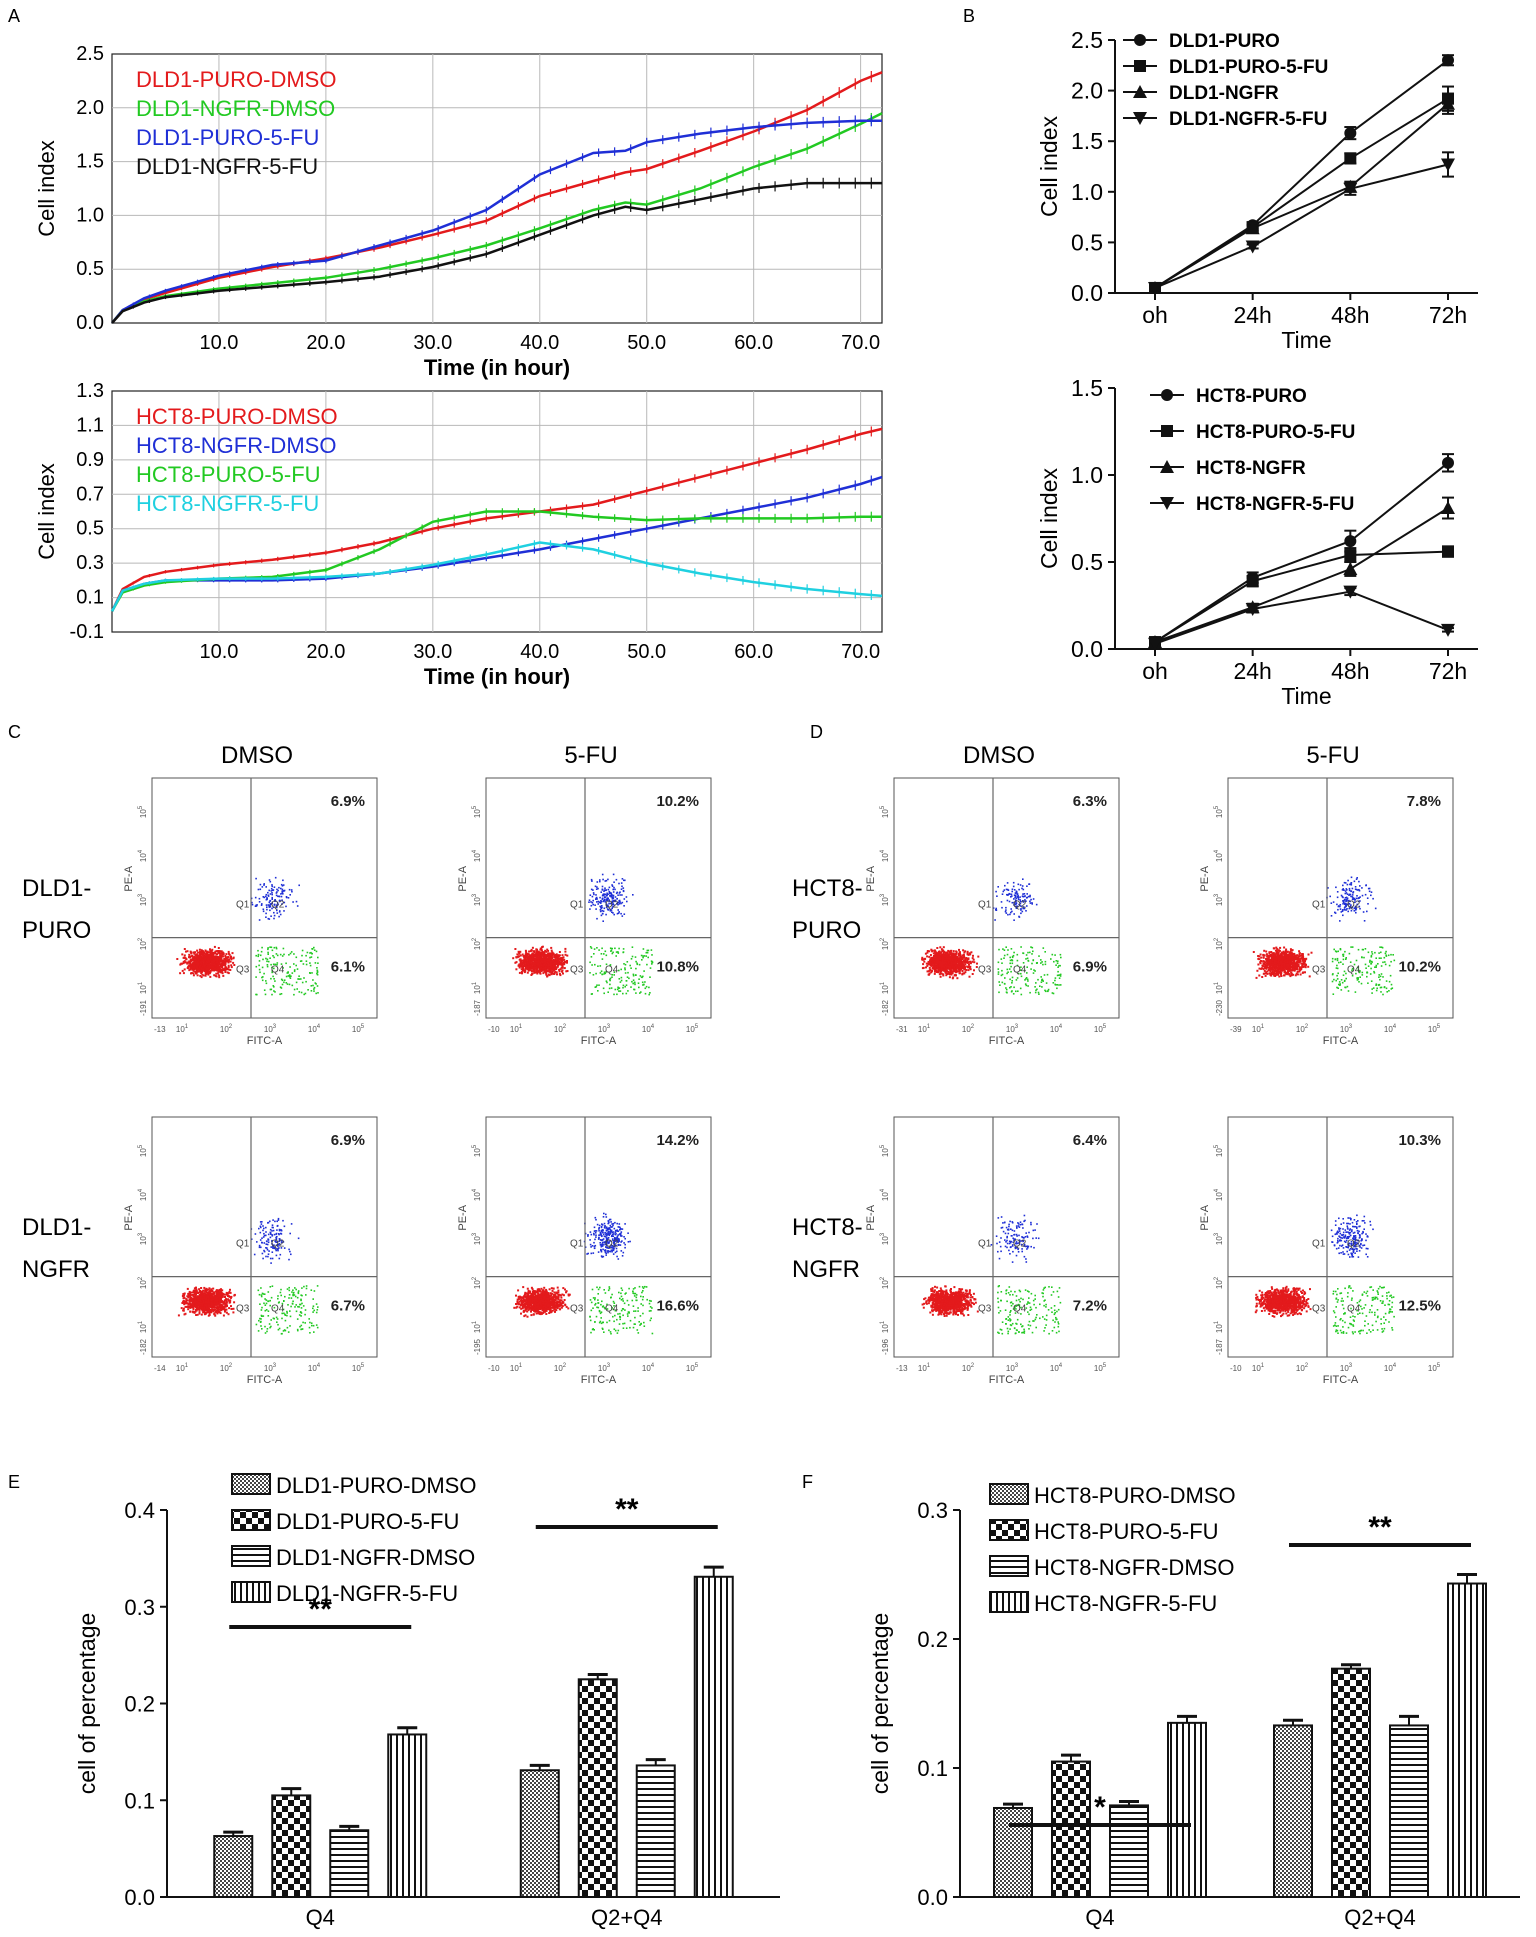 This screenshot has height=1937, width=1536. Describe the element at coordinates (46, 511) in the screenshot. I see `y-axis-label: Cell index` at that location.